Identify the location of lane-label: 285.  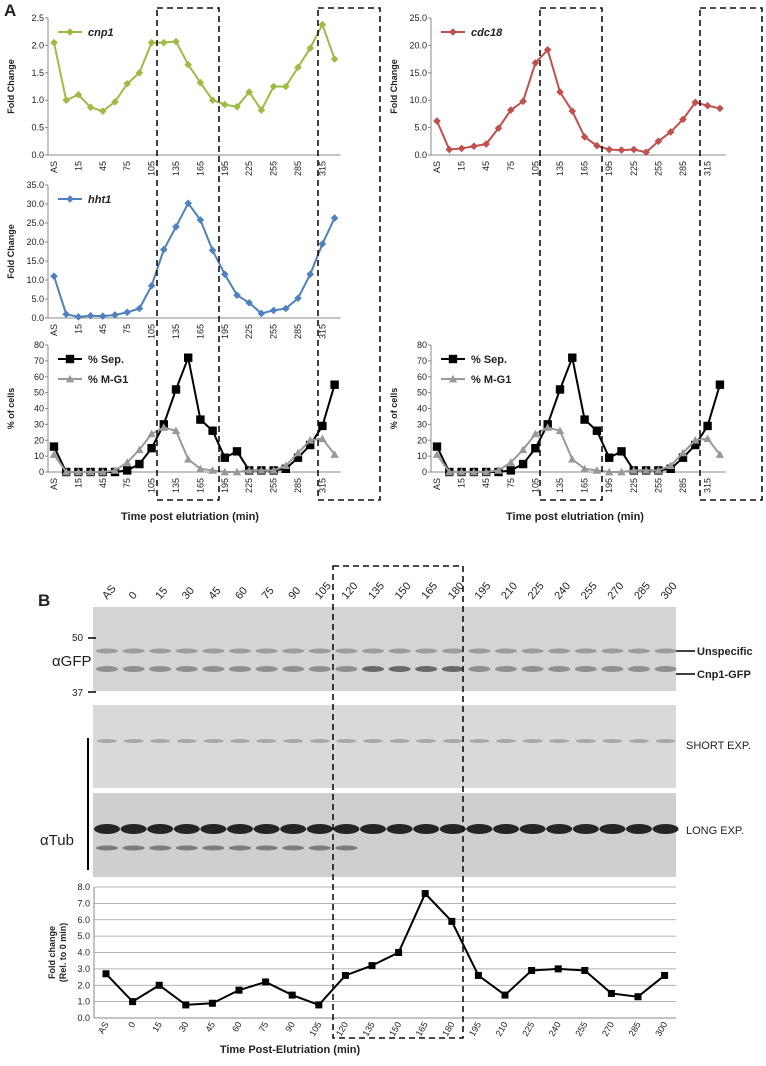
(642, 591).